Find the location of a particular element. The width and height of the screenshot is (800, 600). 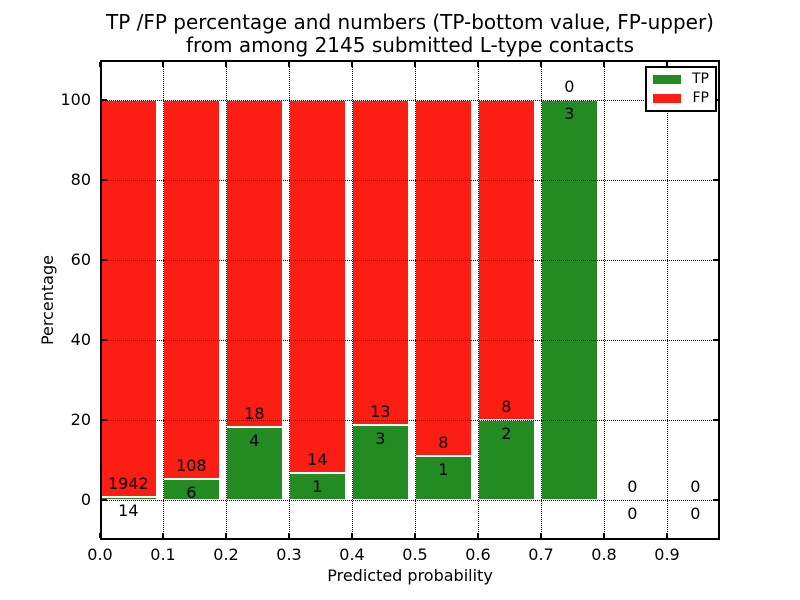

tp-color-swatch is located at coordinates (667, 79).